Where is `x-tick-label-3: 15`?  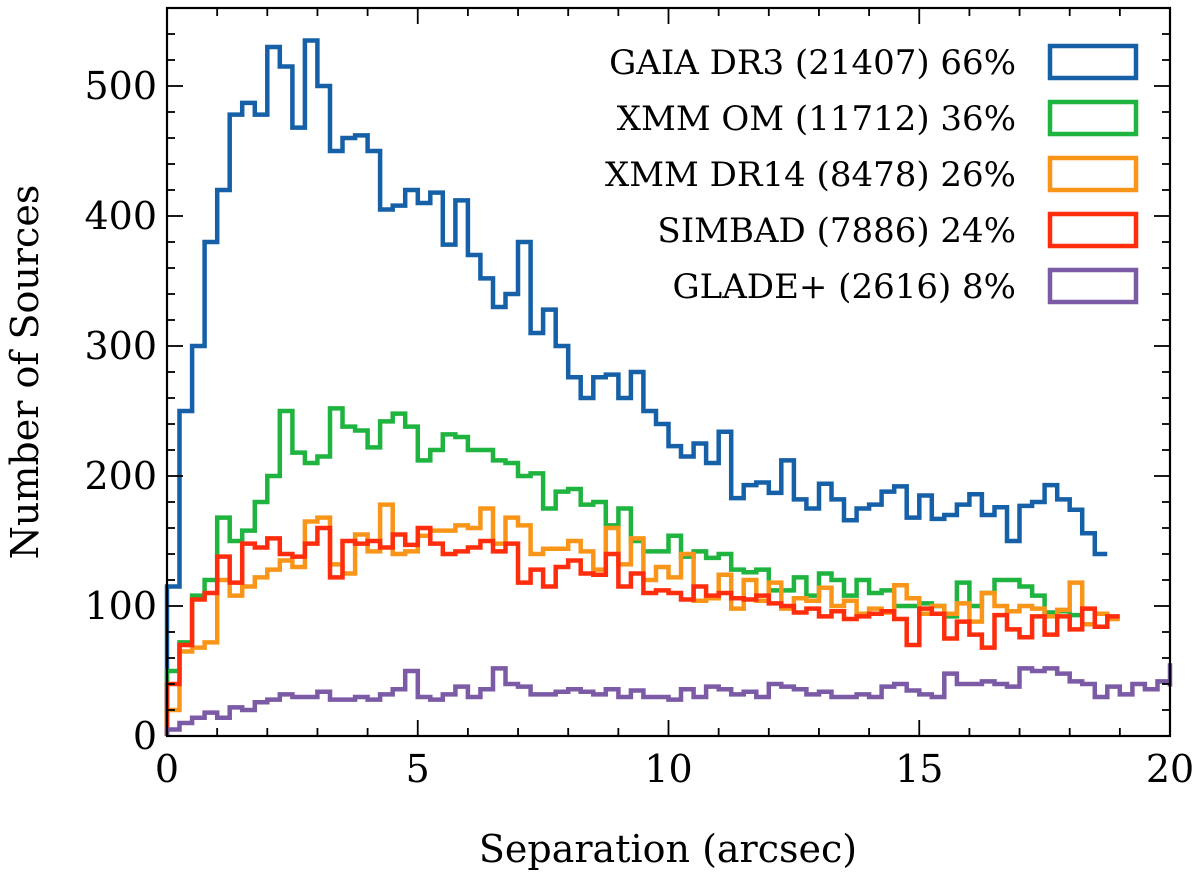 x-tick-label-3: 15 is located at coordinates (919, 769).